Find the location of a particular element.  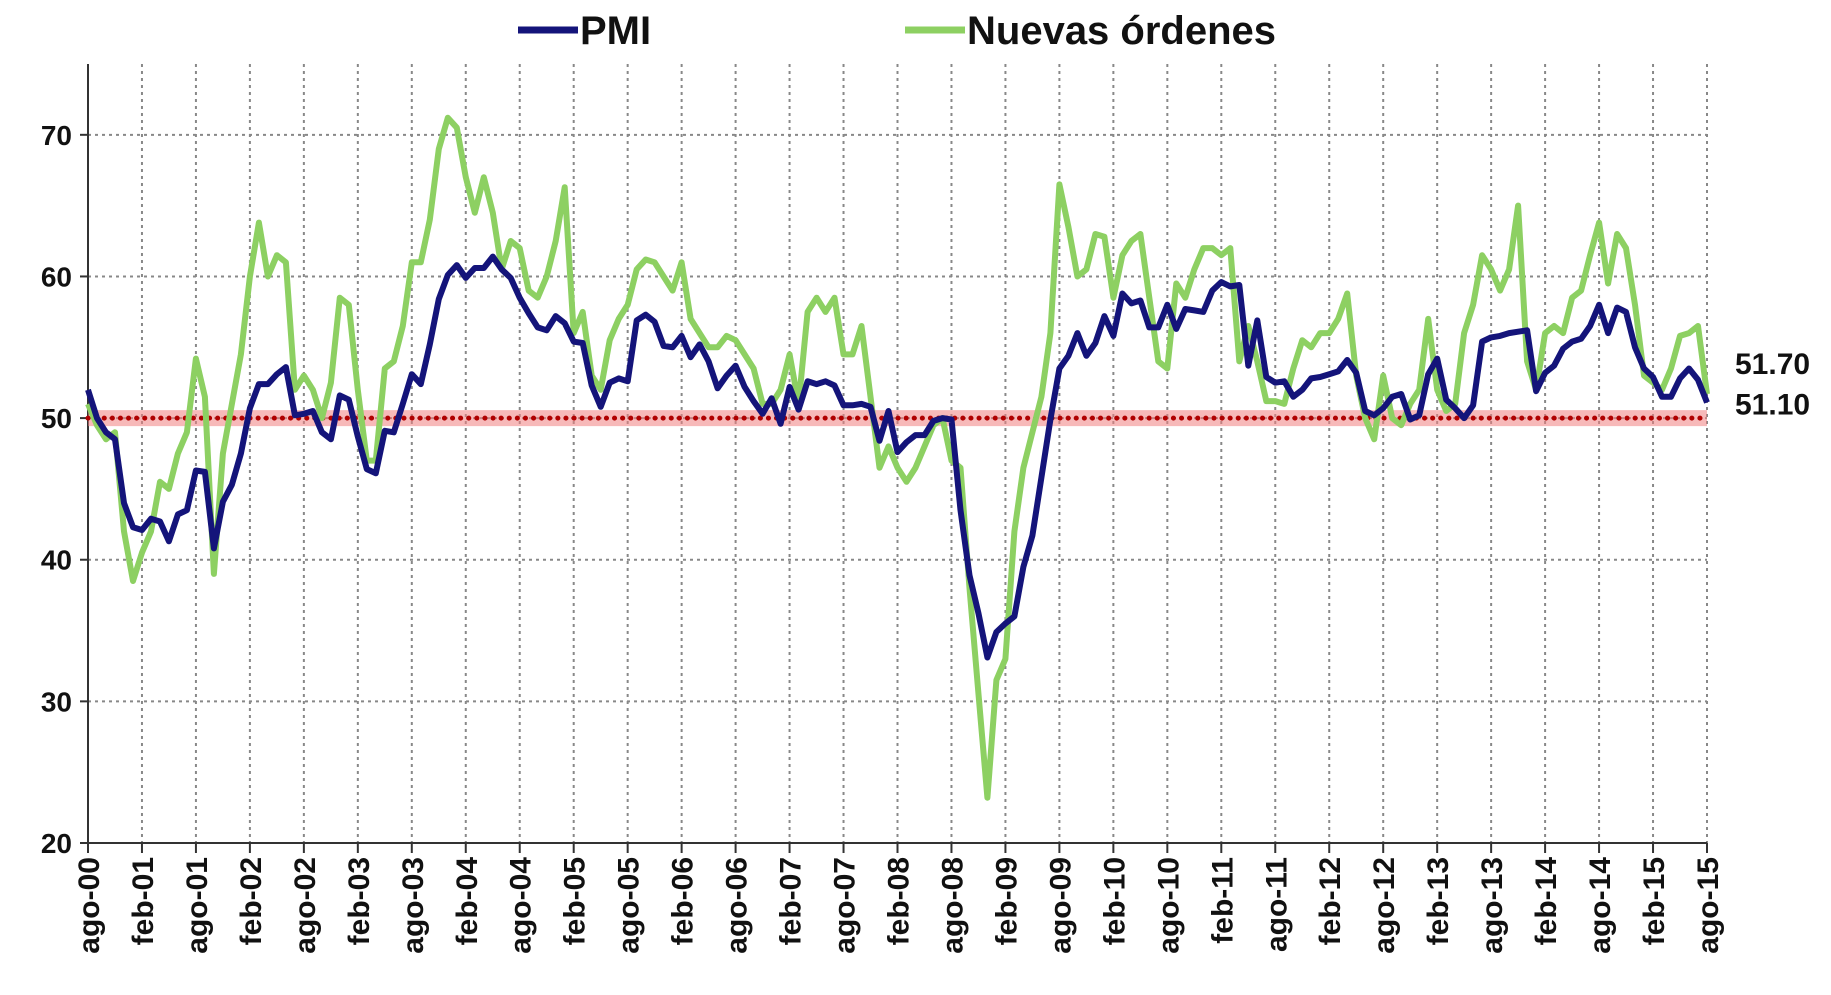

x-tick-label: ago-06 is located at coordinates (737, 905).